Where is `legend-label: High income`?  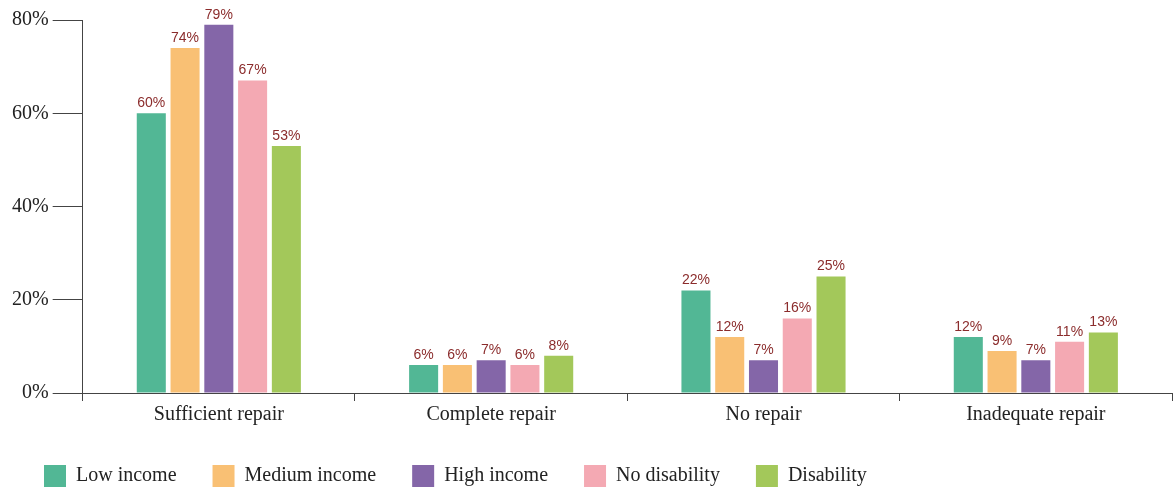 legend-label: High income is located at coordinates (496, 475).